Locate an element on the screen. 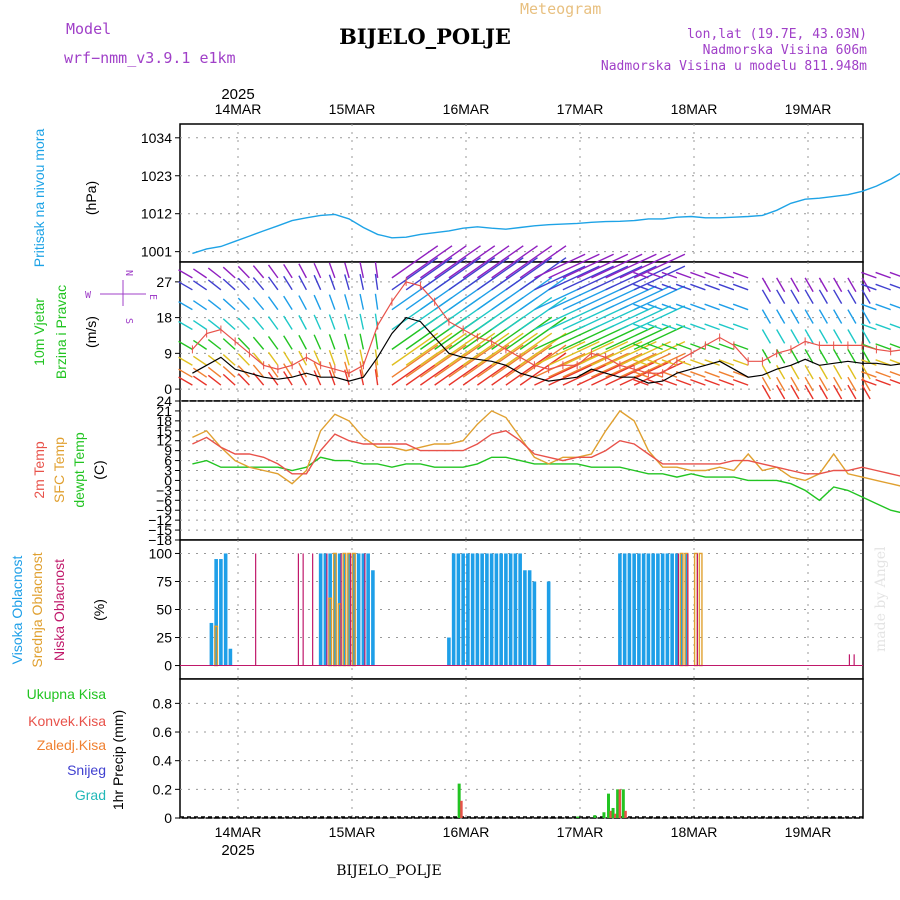 This screenshot has width=900, height=900. legend-total: Ukupna Kisa is located at coordinates (67, 694).